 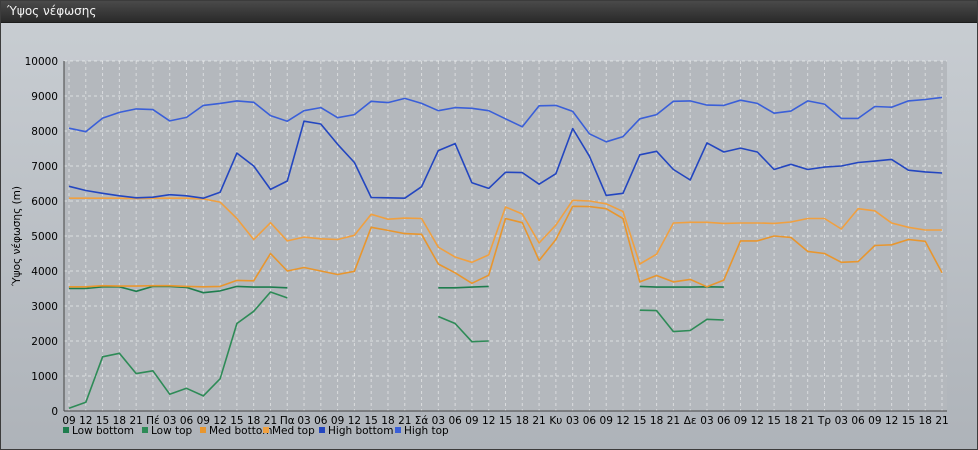 What do you see at coordinates (41, 62) in the screenshot?
I see `y-tick-label: 10000` at bounding box center [41, 62].